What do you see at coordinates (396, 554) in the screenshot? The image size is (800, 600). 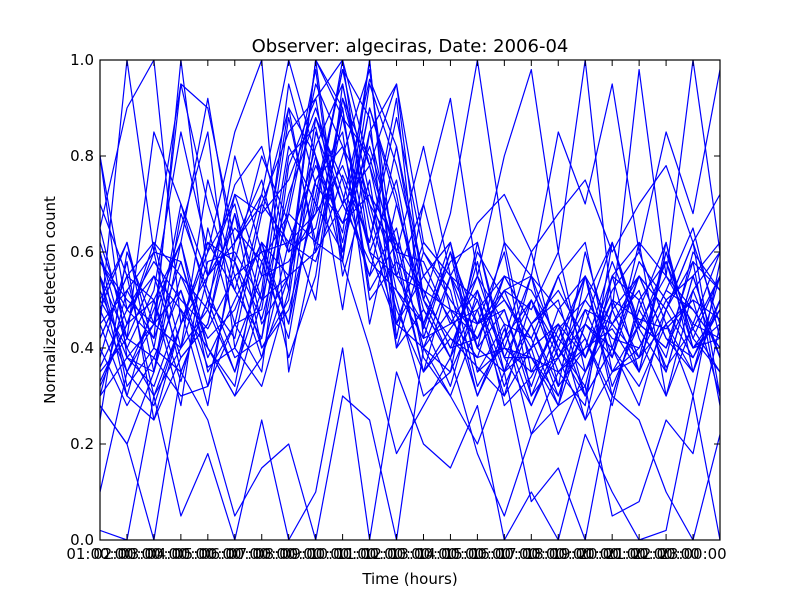 I see `x-tick-label: 12:00:00` at bounding box center [396, 554].